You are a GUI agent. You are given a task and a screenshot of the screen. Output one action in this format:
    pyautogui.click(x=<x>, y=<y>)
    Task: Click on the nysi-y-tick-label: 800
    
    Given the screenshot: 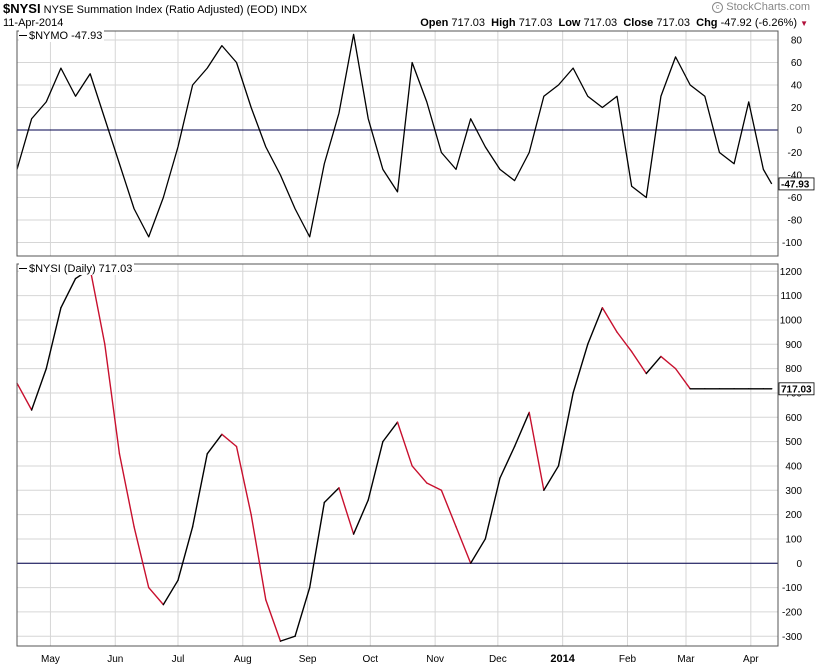 What is the action you would take?
    pyautogui.click(x=793, y=369)
    